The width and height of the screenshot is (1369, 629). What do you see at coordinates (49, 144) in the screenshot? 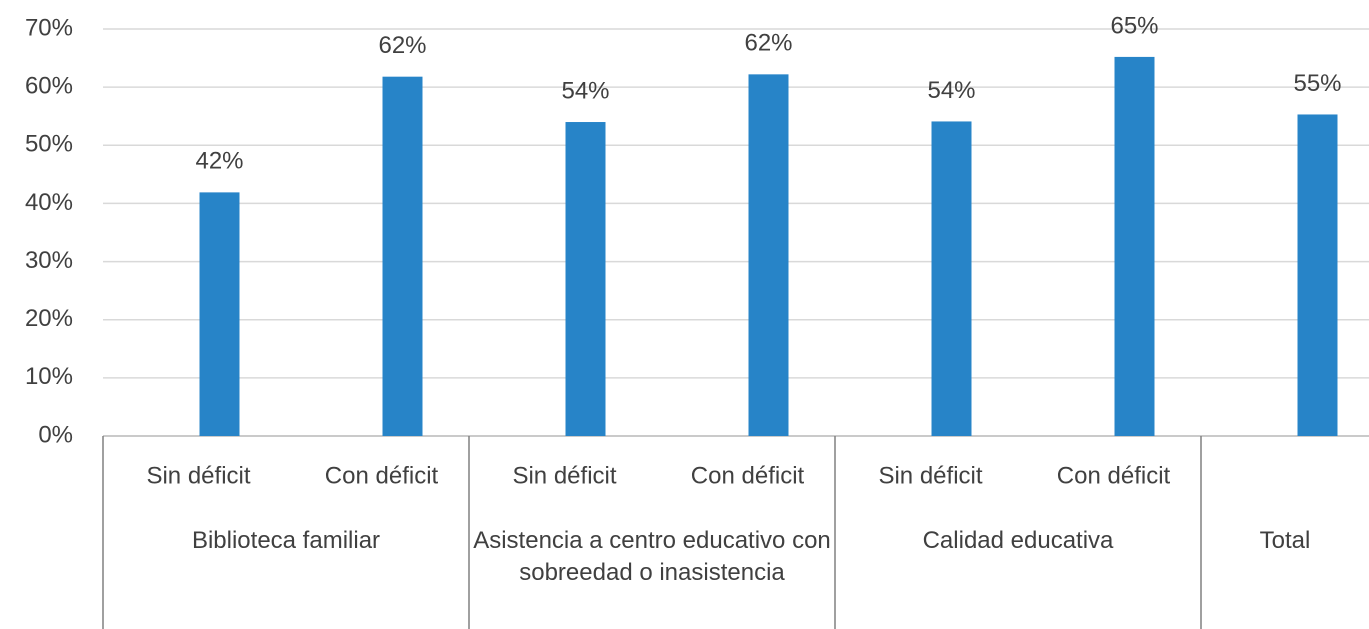
I see `y-tick-label: 50%` at bounding box center [49, 144].